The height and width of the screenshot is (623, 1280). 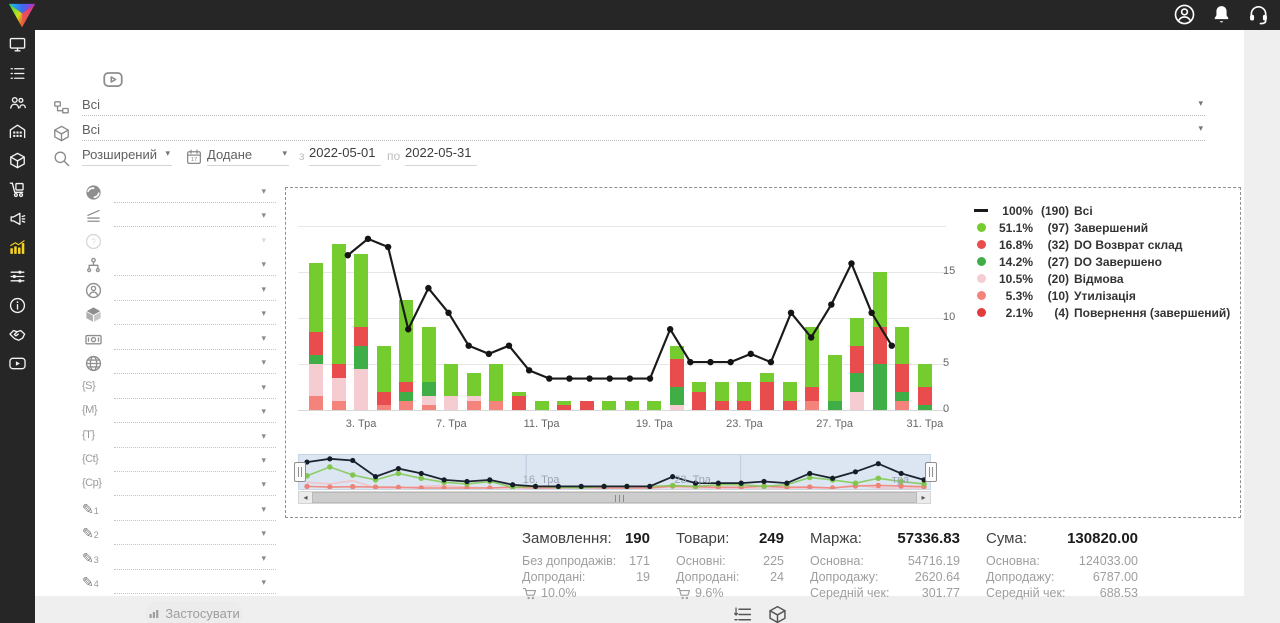 What do you see at coordinates (17, 218) in the screenshot?
I see `sidebar-item-marketing` at bounding box center [17, 218].